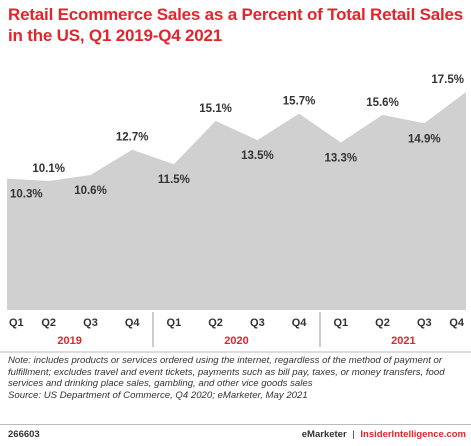  What do you see at coordinates (90, 191) in the screenshot?
I see `data-label: 10.6%` at bounding box center [90, 191].